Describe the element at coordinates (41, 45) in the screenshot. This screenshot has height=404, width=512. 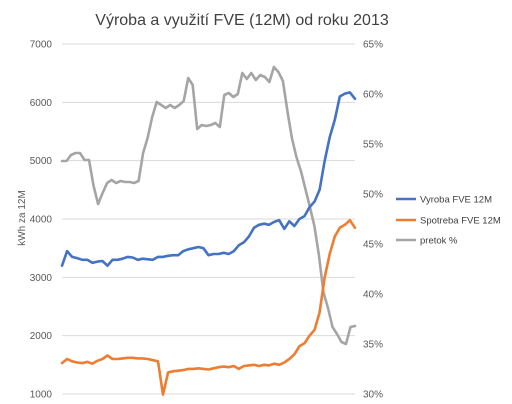
I see `left-tick-label: 7000` at that location.